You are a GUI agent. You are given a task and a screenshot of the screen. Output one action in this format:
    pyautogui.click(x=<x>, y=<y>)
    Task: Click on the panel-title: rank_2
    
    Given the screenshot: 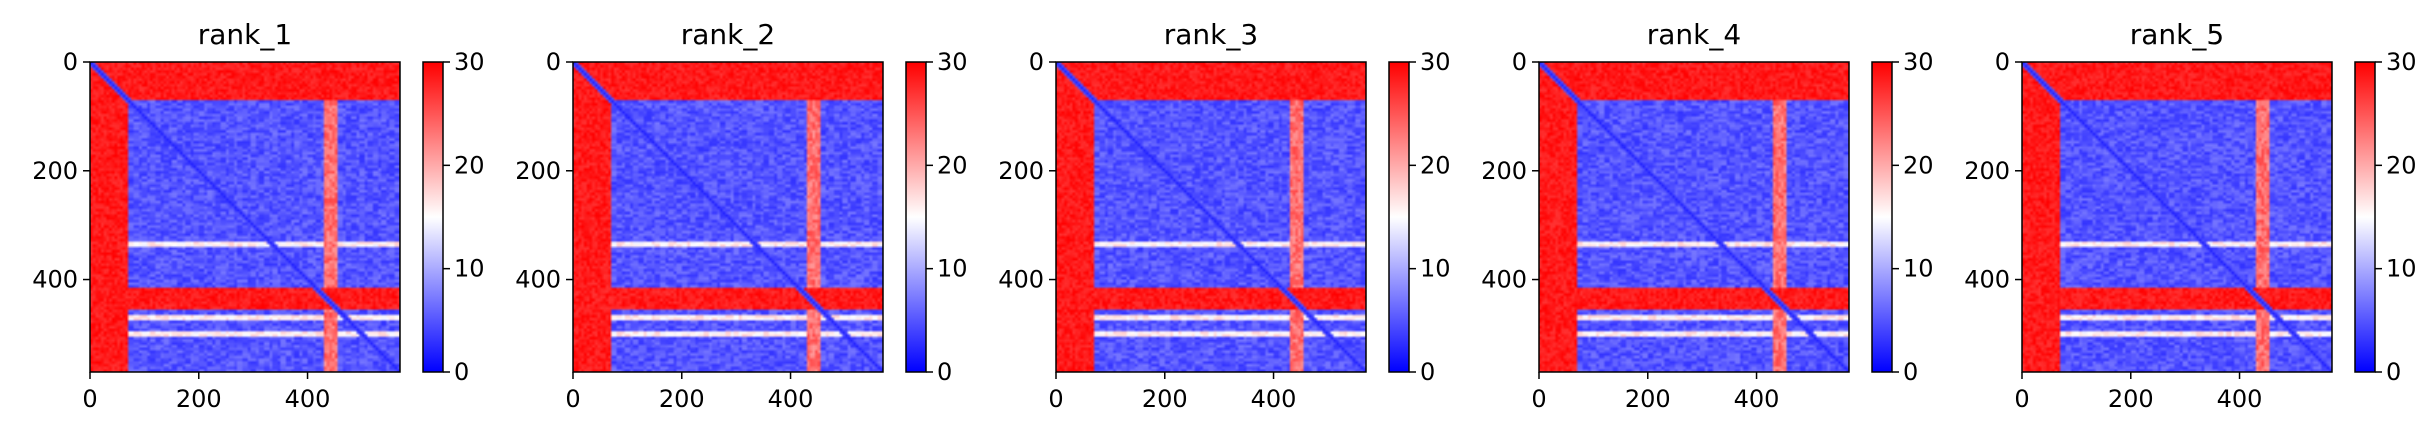 What is the action you would take?
    pyautogui.click(x=728, y=34)
    